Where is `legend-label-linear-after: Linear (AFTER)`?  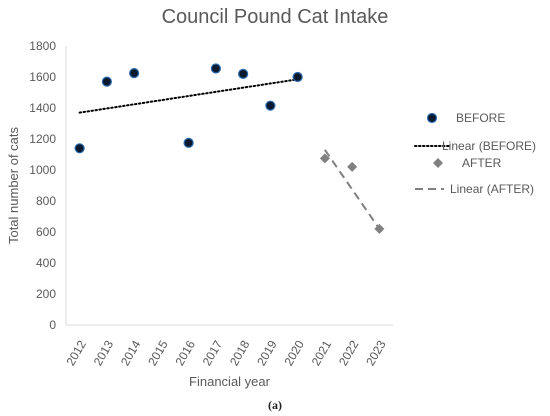
legend-label-linear-after: Linear (AFTER) is located at coordinates (492, 189).